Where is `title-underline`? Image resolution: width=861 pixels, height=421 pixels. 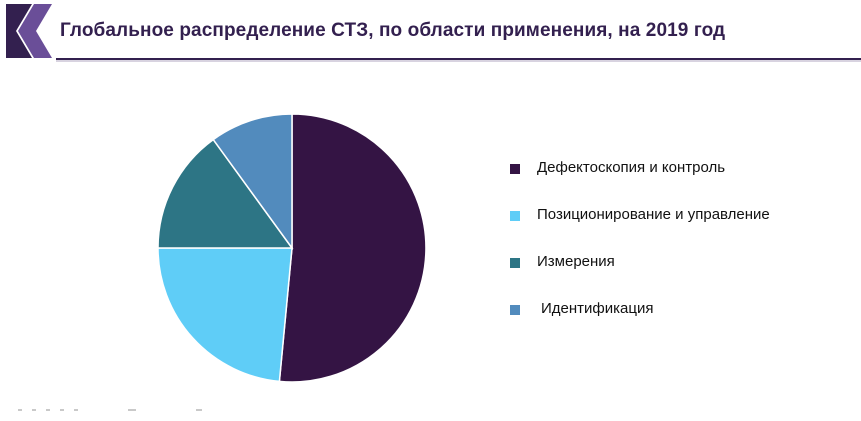 title-underline is located at coordinates (458, 59).